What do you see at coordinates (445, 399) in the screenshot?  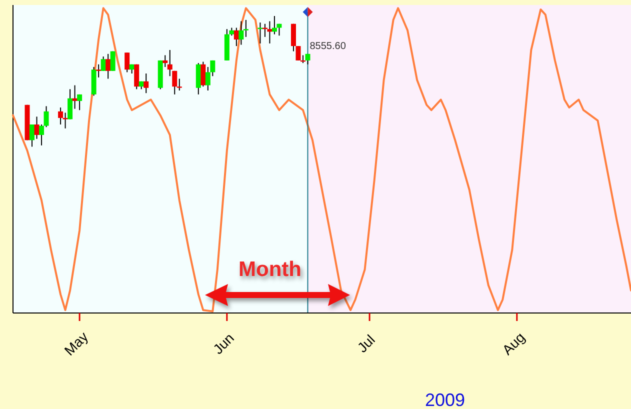 I see `x-axis-title: 2009` at bounding box center [445, 399].